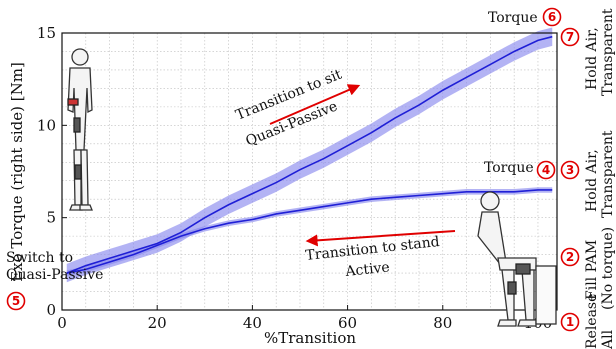 This screenshot has height=349, width=616. Describe the element at coordinates (608, 339) in the screenshot. I see `phase-release-line2: All` at that location.